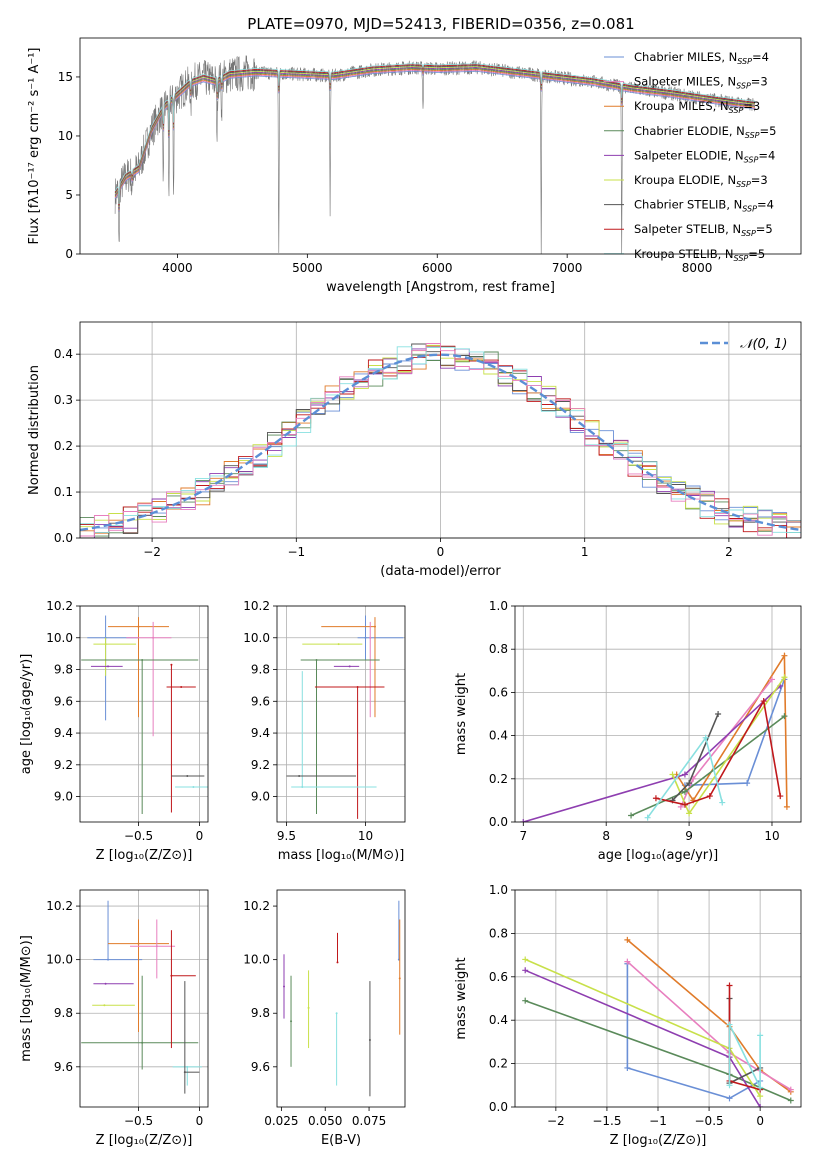  What do you see at coordinates (498, 1064) in the screenshot?
I see `y-tick-label: 0.2` at bounding box center [498, 1064].